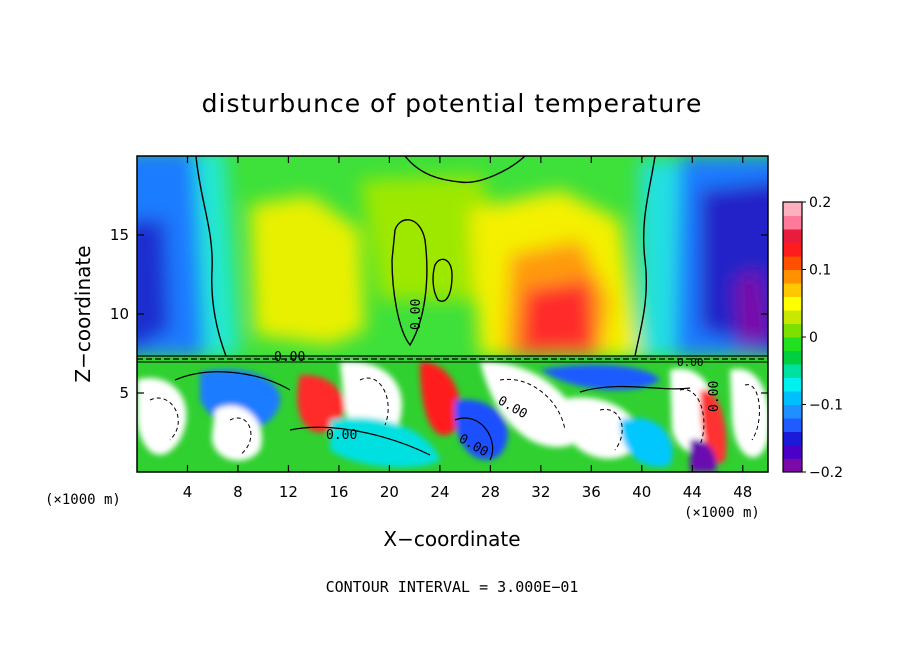 The width and height of the screenshot is (904, 654). I want to click on y-tick-label: 10, so click(119, 314).